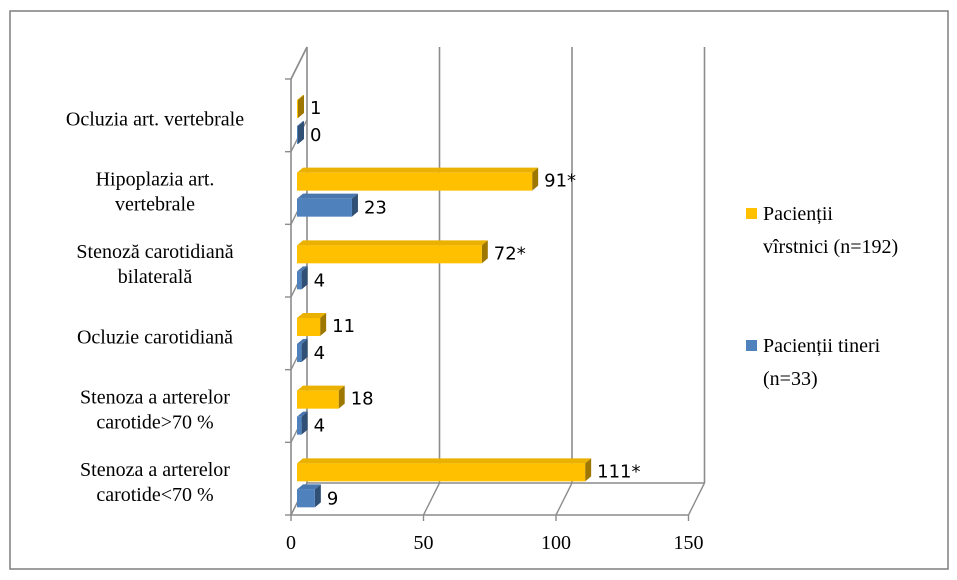 The width and height of the screenshot is (957, 580). Describe the element at coordinates (495, 543) in the screenshot. I see `x-tick-labels: 0 50 100 150` at that location.